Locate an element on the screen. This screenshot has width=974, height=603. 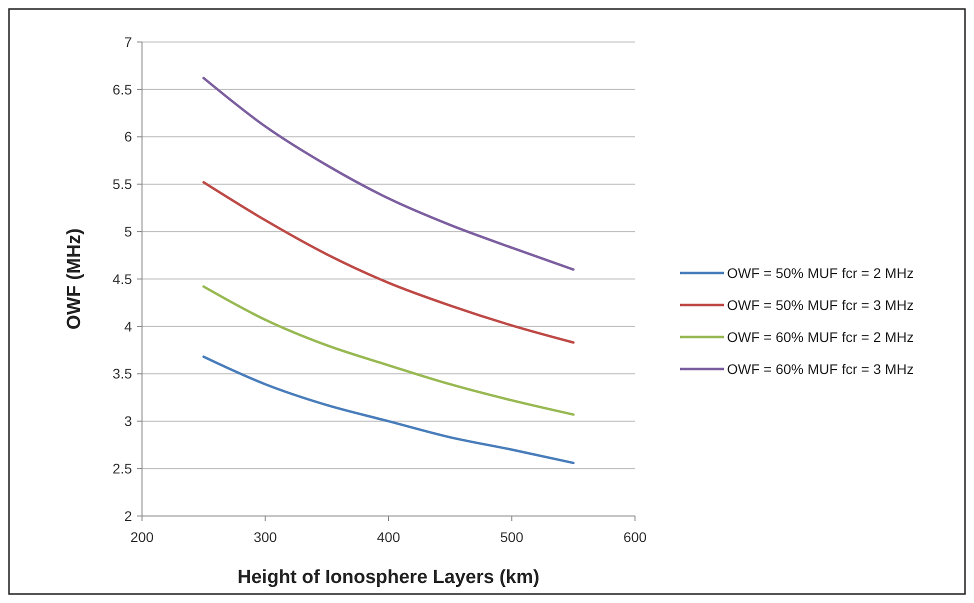
y-tick-label: 5 is located at coordinates (128, 232).